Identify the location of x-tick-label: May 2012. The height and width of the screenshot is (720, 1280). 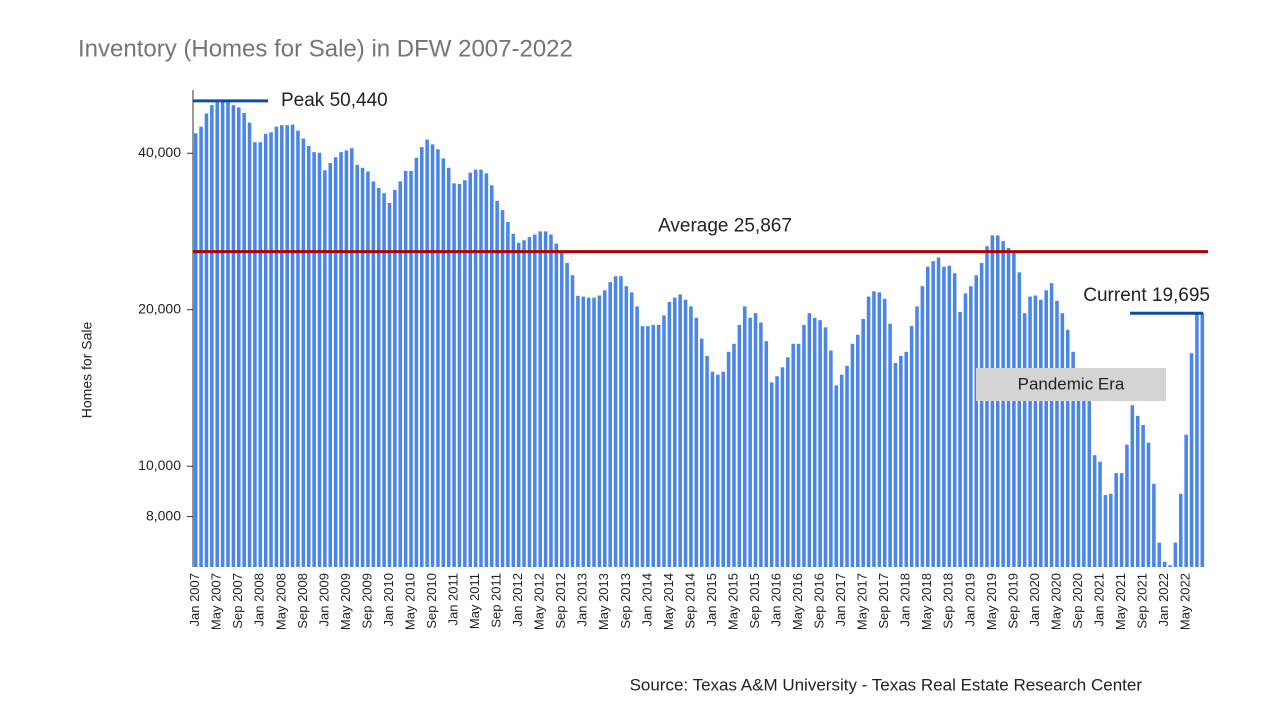
(539, 601).